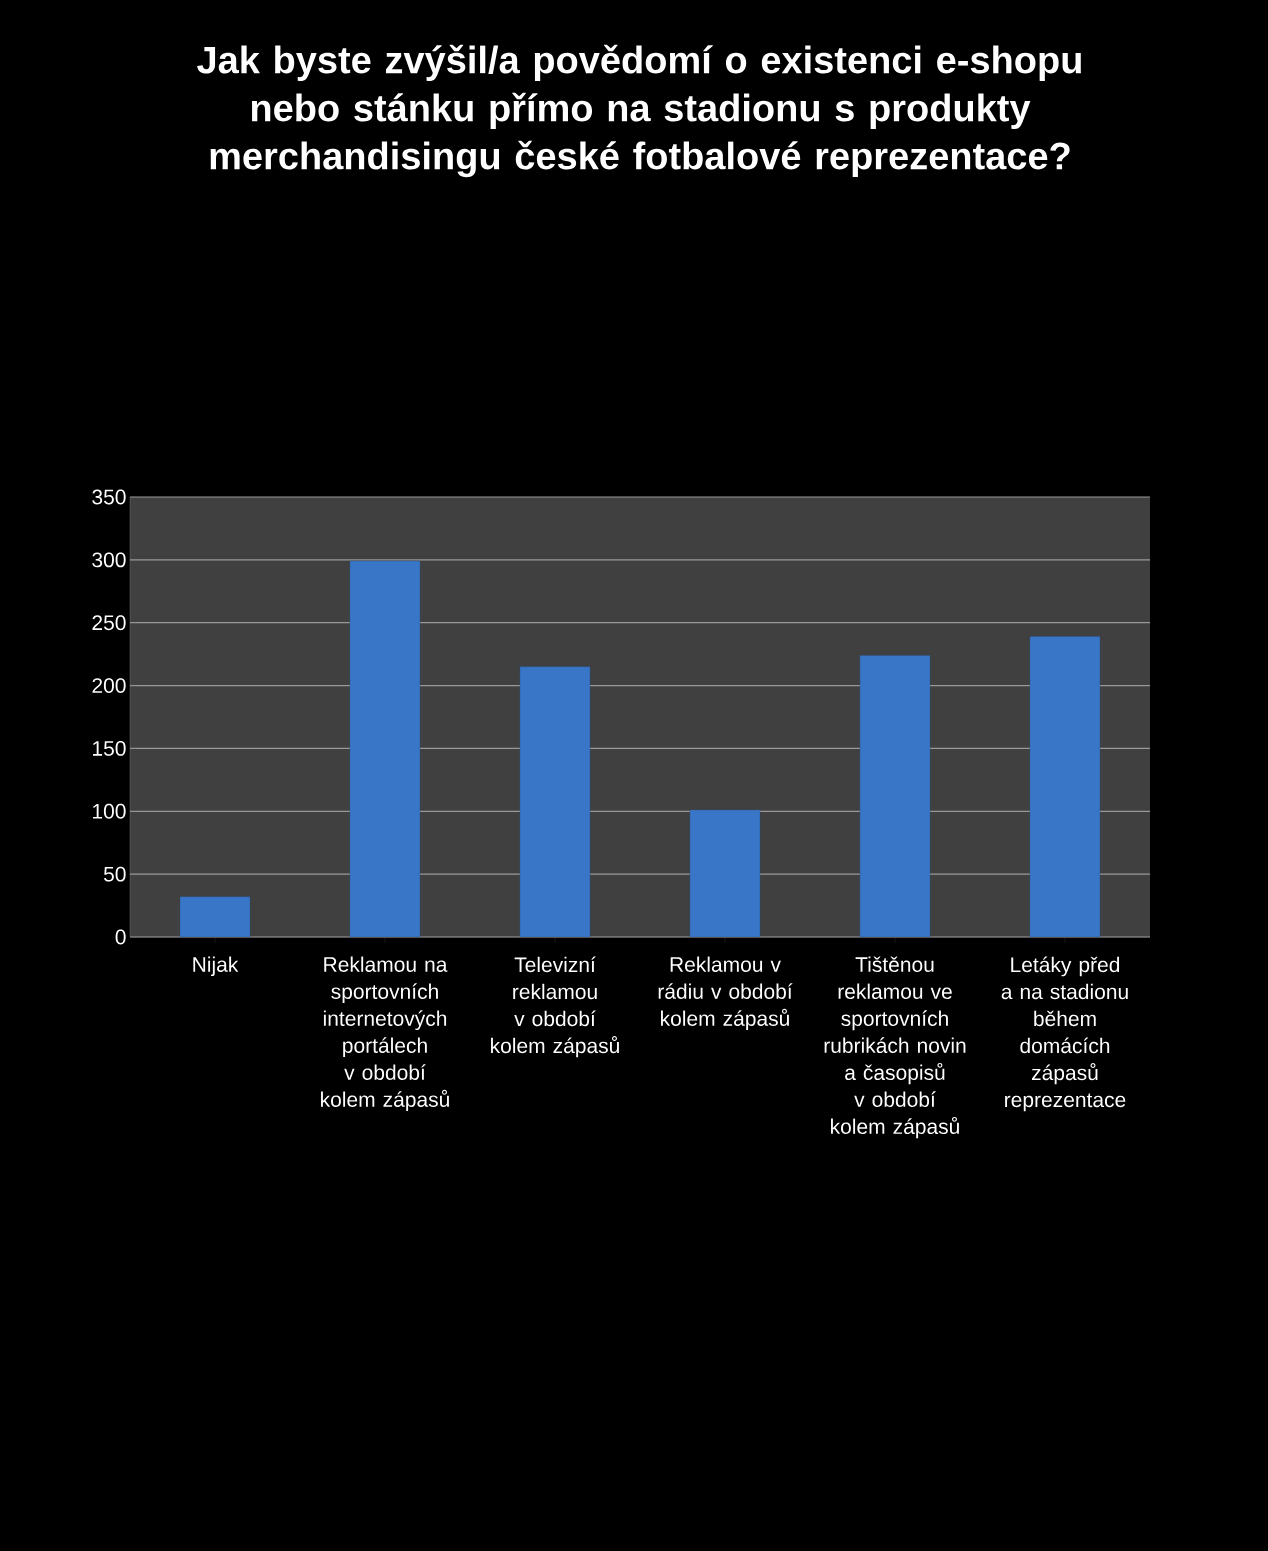 The width and height of the screenshot is (1268, 1551). I want to click on x-tick-label: Televizní reklamou v období kolem zápasů, so click(555, 1007).